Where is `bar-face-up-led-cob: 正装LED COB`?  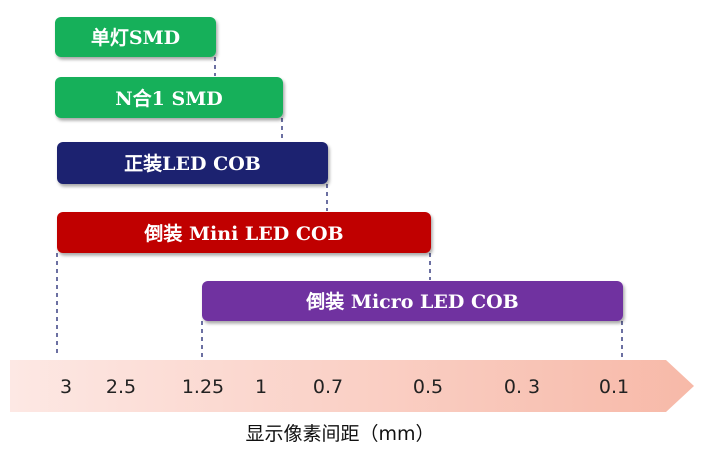
bar-face-up-led-cob: 正装LED COB is located at coordinates (192, 163).